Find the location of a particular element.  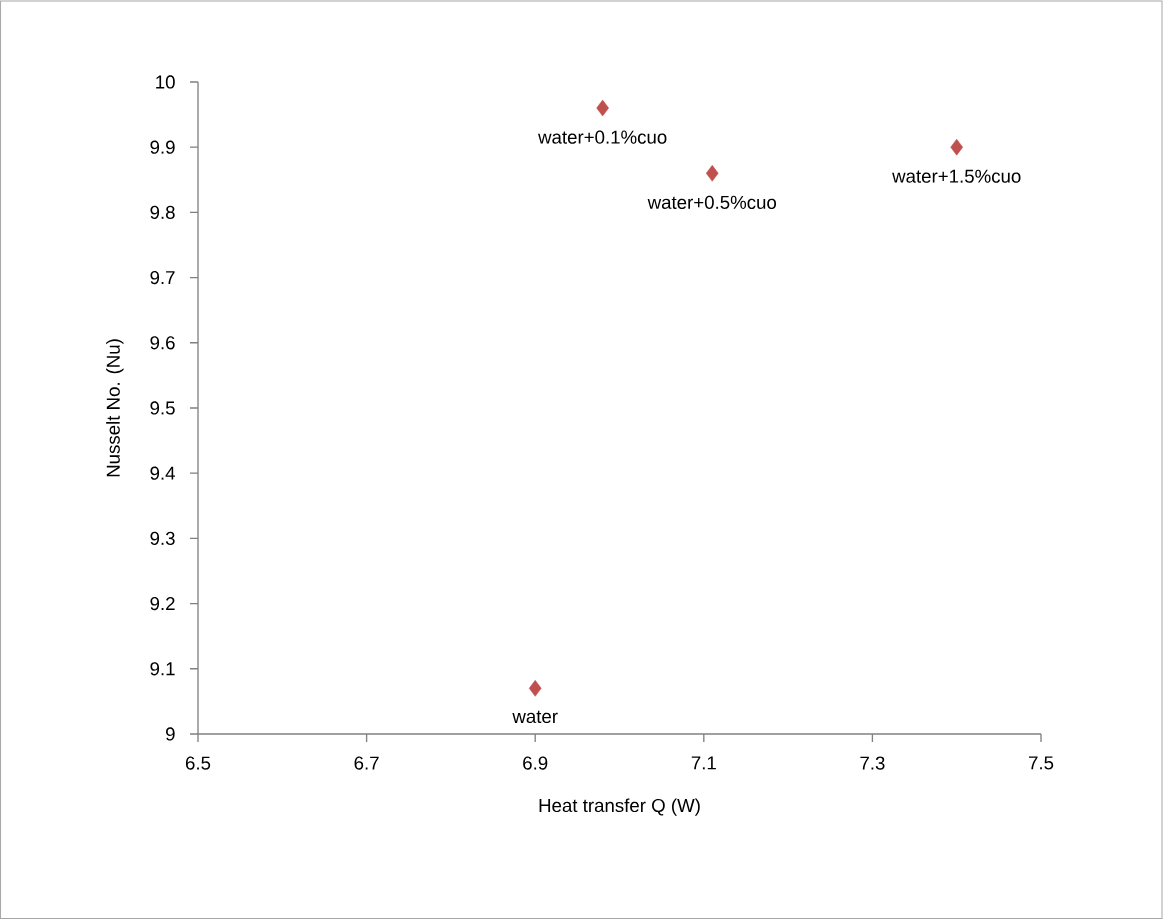

y-tick-label: 9.3 is located at coordinates (162, 538).